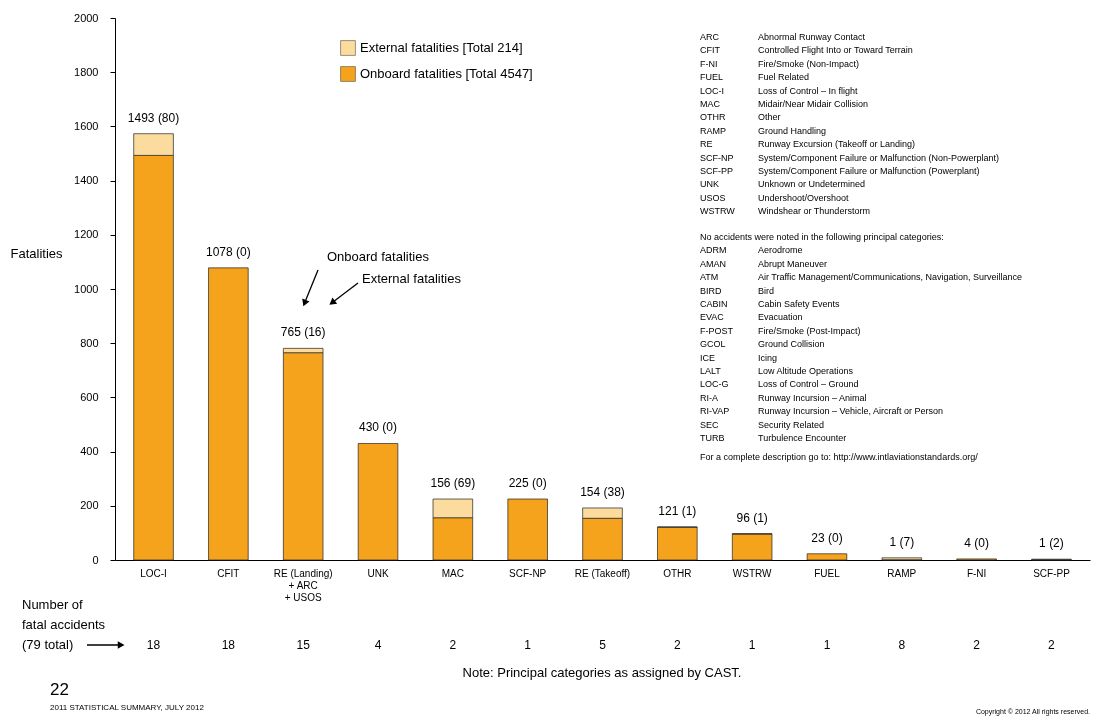 The width and height of the screenshot is (1099, 716). What do you see at coordinates (751, 317) in the screenshot?
I see `text: EVAC Evacuation` at bounding box center [751, 317].